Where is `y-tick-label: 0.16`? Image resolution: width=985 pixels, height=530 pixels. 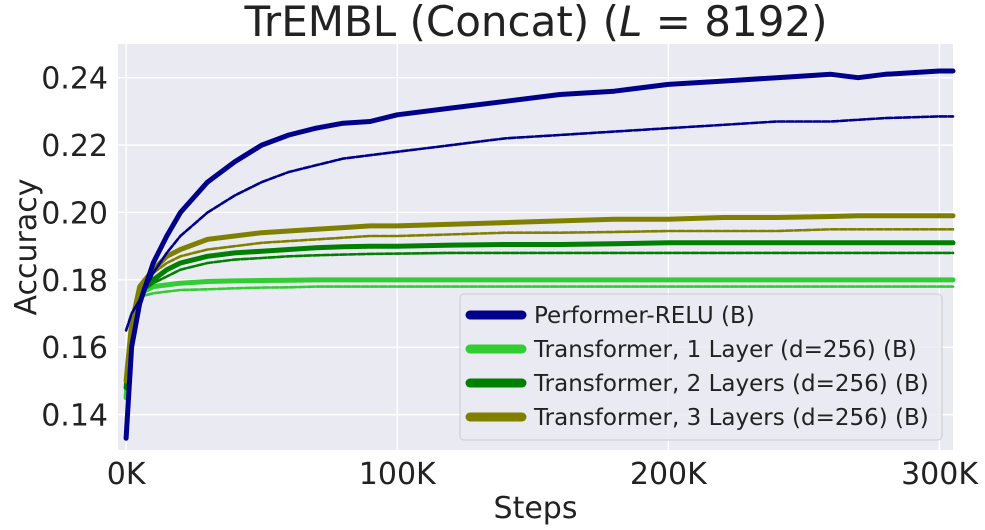
y-tick-label: 0.16 is located at coordinates (74, 348).